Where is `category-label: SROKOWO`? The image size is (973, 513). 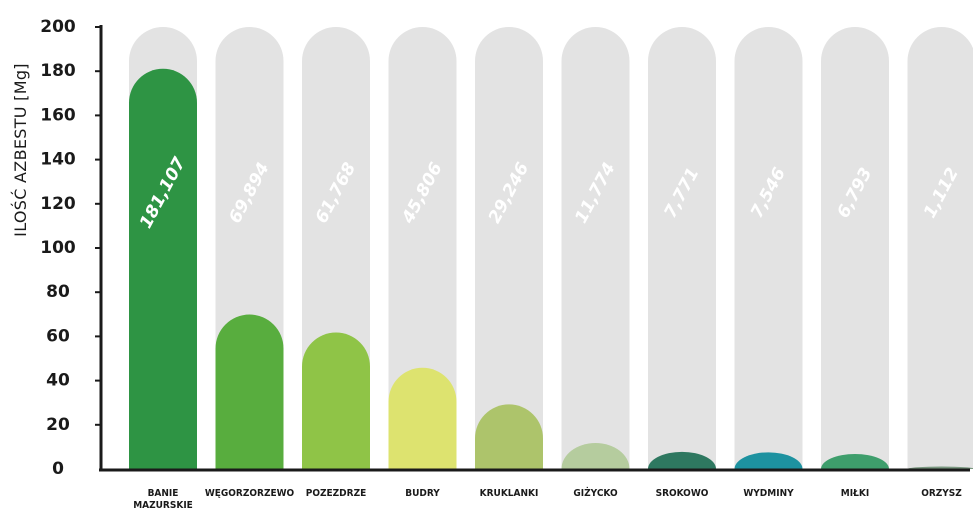 category-label: SROKOWO is located at coordinates (682, 493).